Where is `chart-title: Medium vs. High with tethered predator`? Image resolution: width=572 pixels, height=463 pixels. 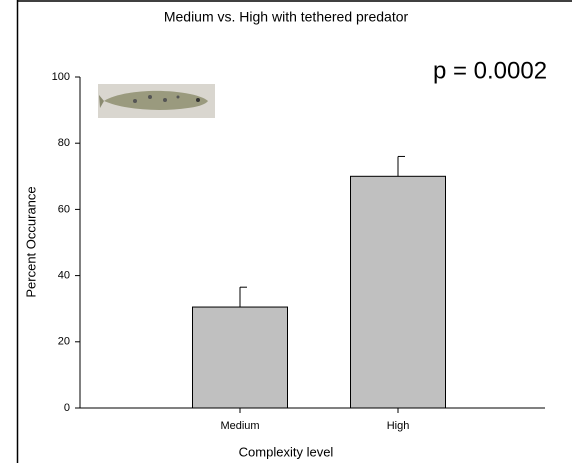
chart-title: Medium vs. High with tethered predator is located at coordinates (286, 17).